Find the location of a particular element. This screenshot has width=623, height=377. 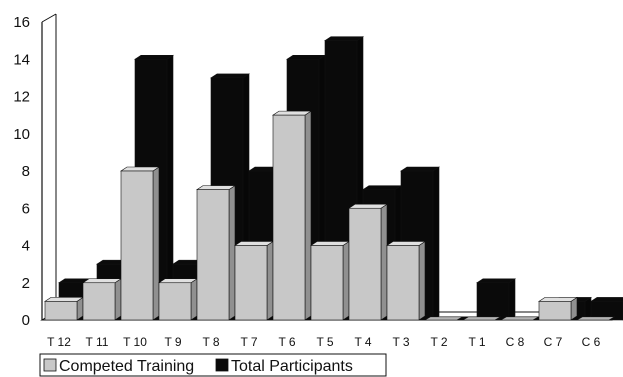

y-tick-label-5: 10 is located at coordinates (21, 134).